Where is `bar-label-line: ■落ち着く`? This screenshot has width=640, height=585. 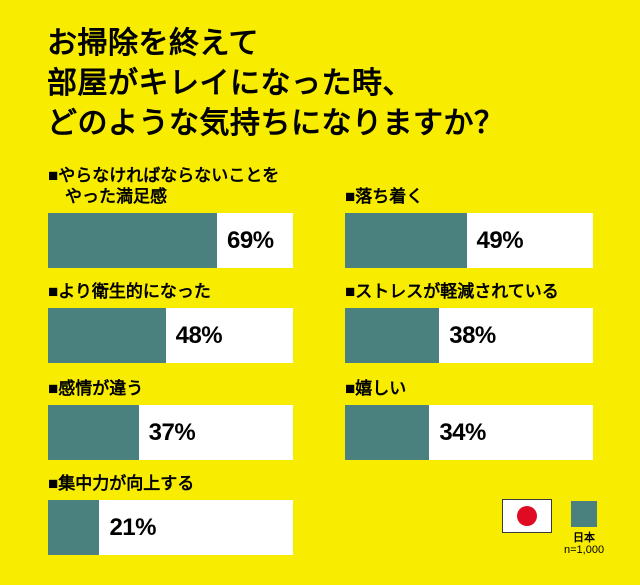 bar-label-line: ■落ち着く is located at coordinates (384, 196).